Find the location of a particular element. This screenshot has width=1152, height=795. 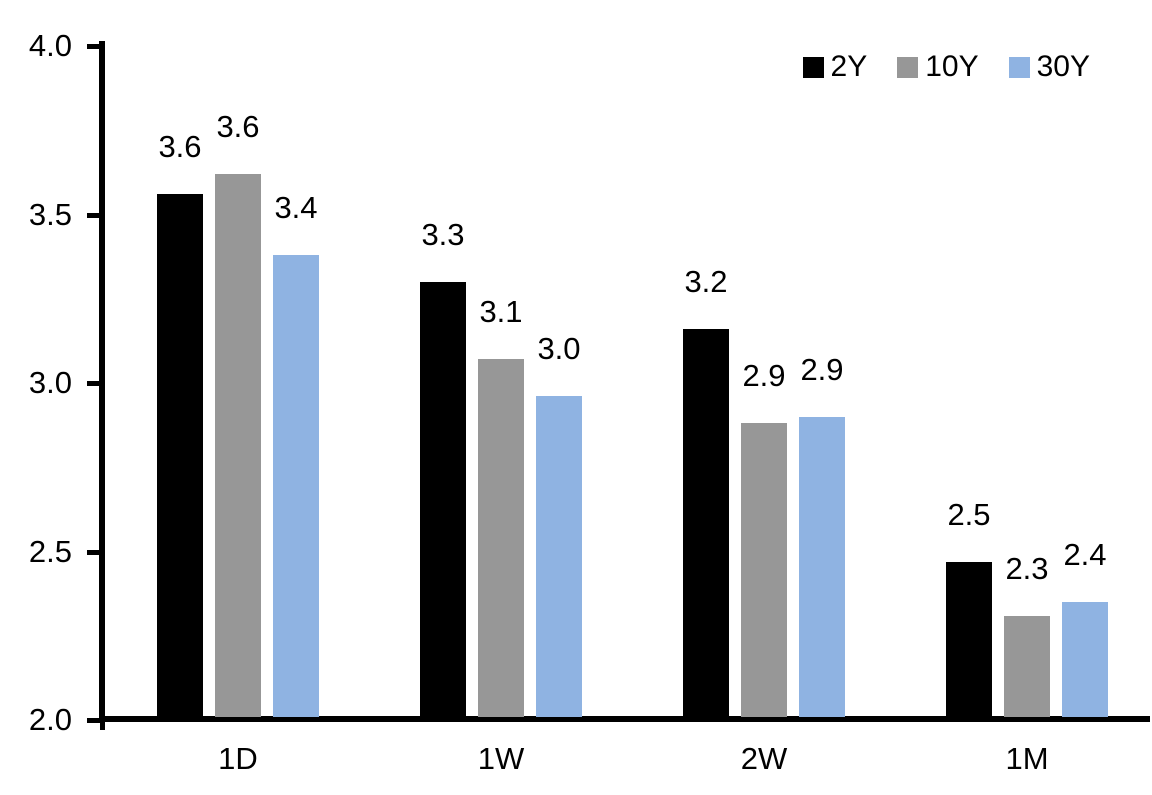

bar-value-label: 3.2 is located at coordinates (706, 282).